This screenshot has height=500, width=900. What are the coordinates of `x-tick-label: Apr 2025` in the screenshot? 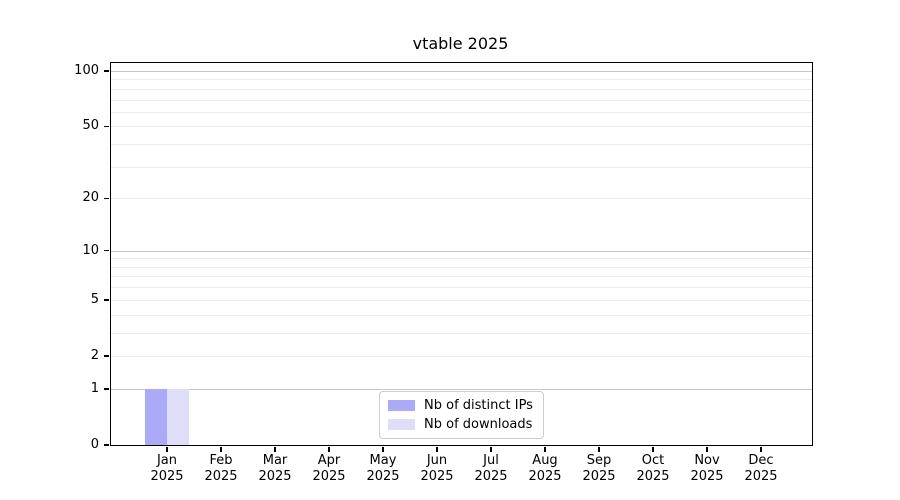 It's located at (329, 468).